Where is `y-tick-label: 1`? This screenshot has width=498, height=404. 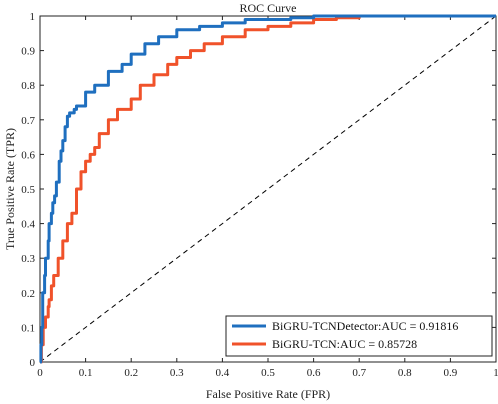 y-tick-label: 1 is located at coordinates (33, 17).